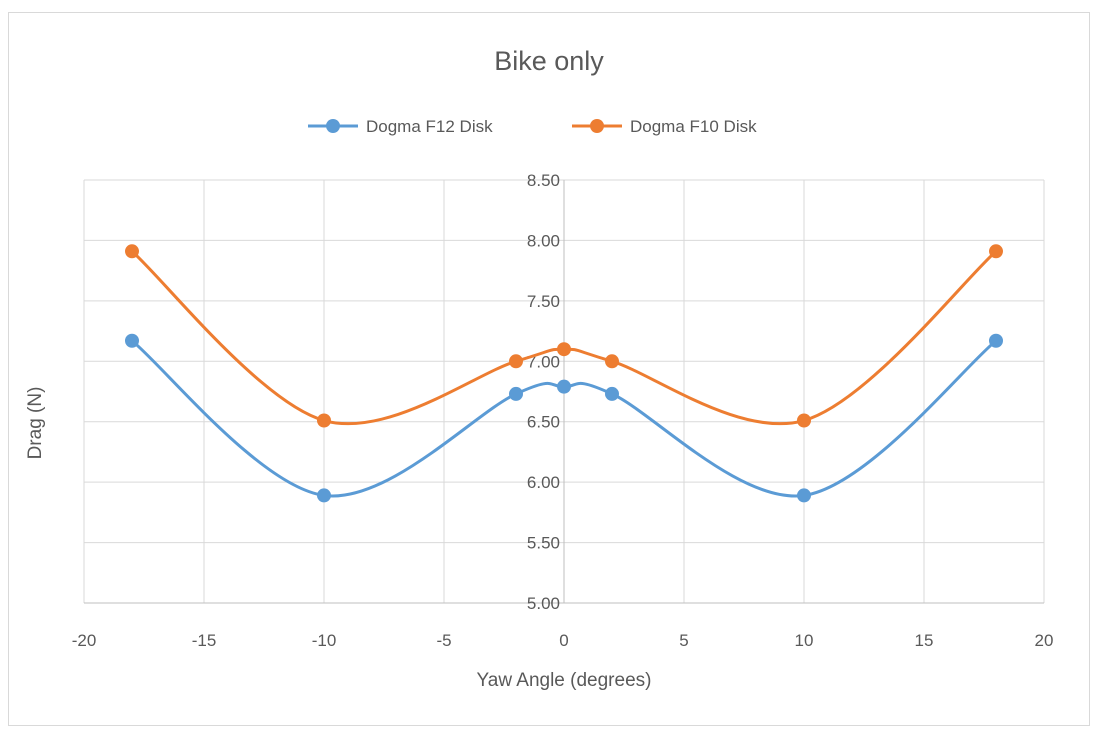  I want to click on x-tick-label: -10, so click(324, 640).